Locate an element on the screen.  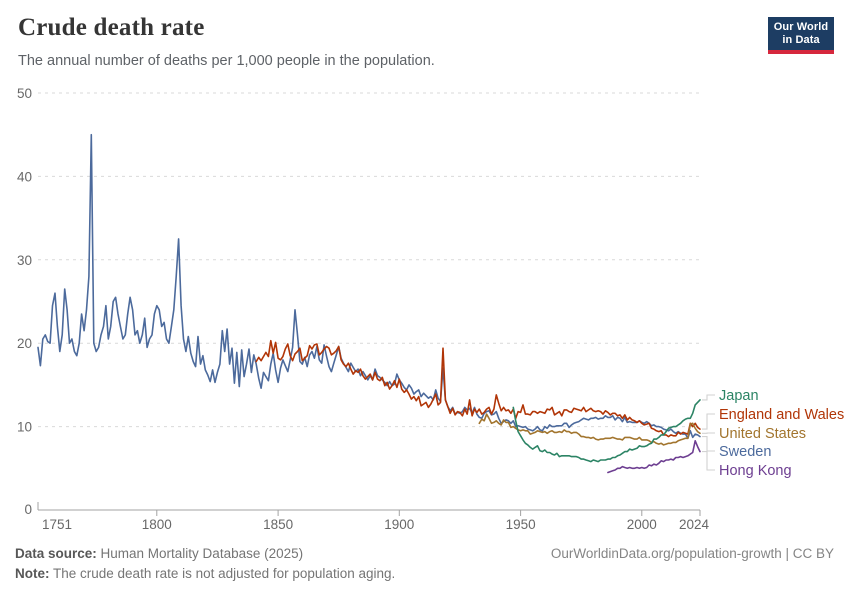
legend-connectors is located at coordinates (708, 432).